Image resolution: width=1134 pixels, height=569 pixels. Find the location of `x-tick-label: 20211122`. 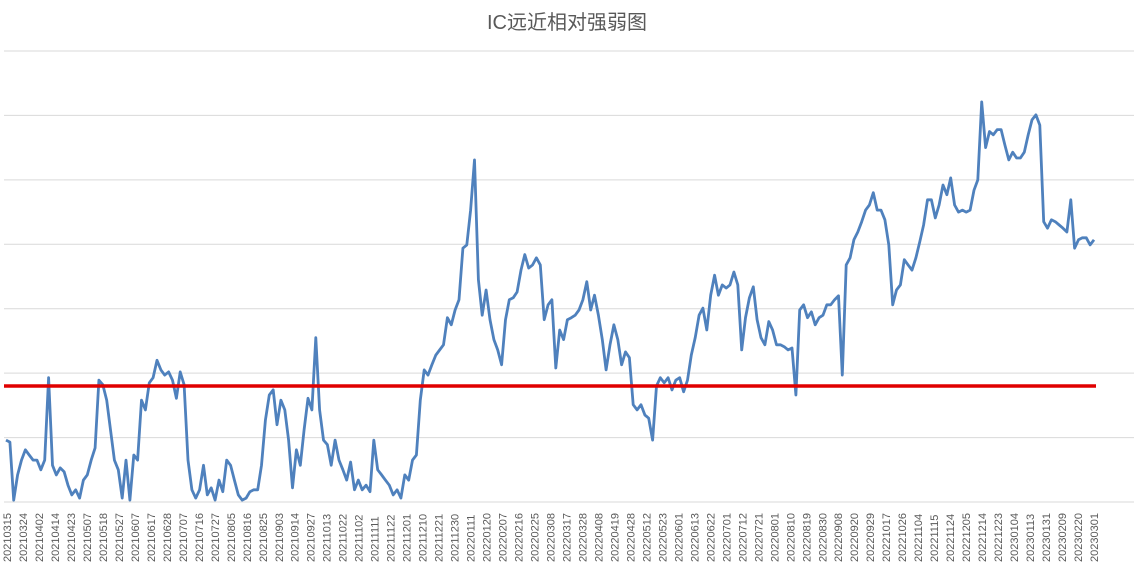

x-tick-label: 20211122 is located at coordinates (392, 538).